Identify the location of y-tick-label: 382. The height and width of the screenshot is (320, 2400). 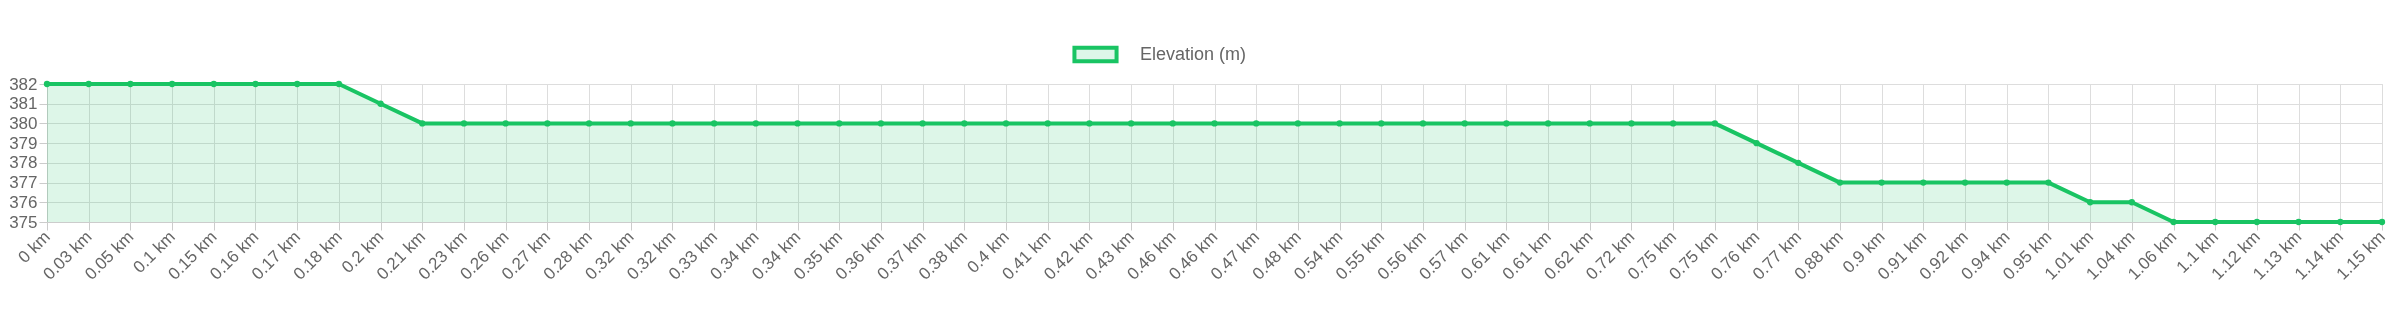
(23, 84).